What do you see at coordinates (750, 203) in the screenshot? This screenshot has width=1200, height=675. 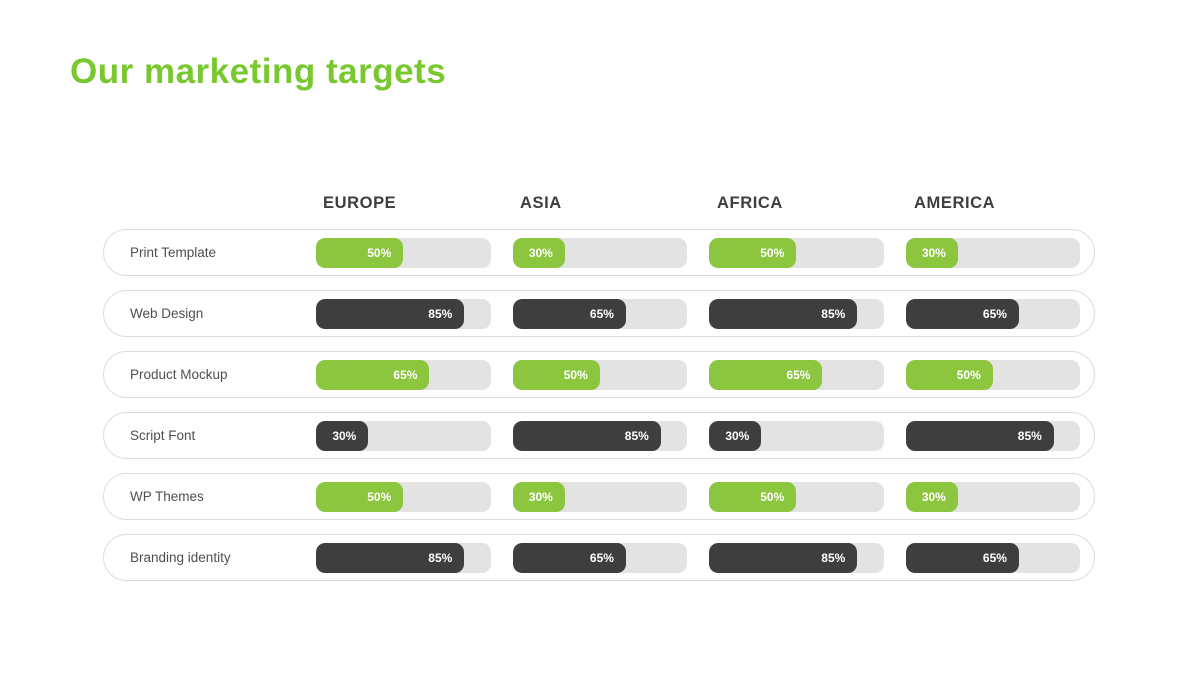 I see `column-header: AFRICA` at bounding box center [750, 203].